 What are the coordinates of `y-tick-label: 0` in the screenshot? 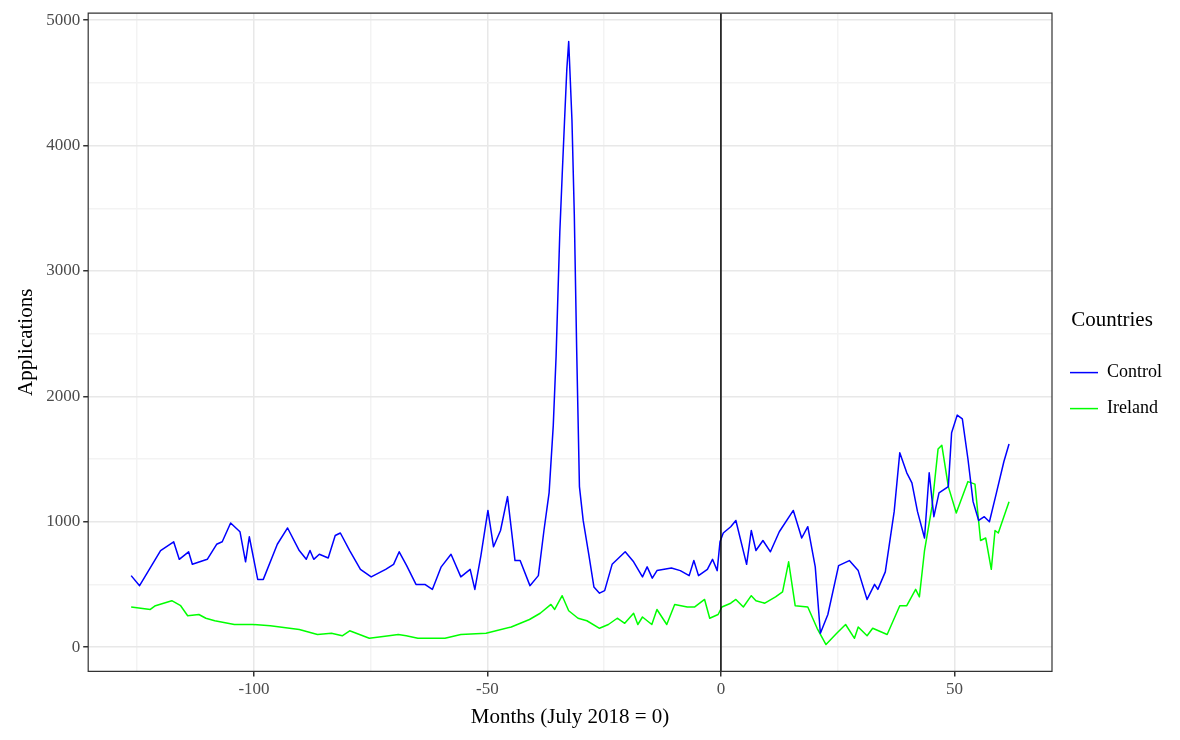 It's located at (76, 646).